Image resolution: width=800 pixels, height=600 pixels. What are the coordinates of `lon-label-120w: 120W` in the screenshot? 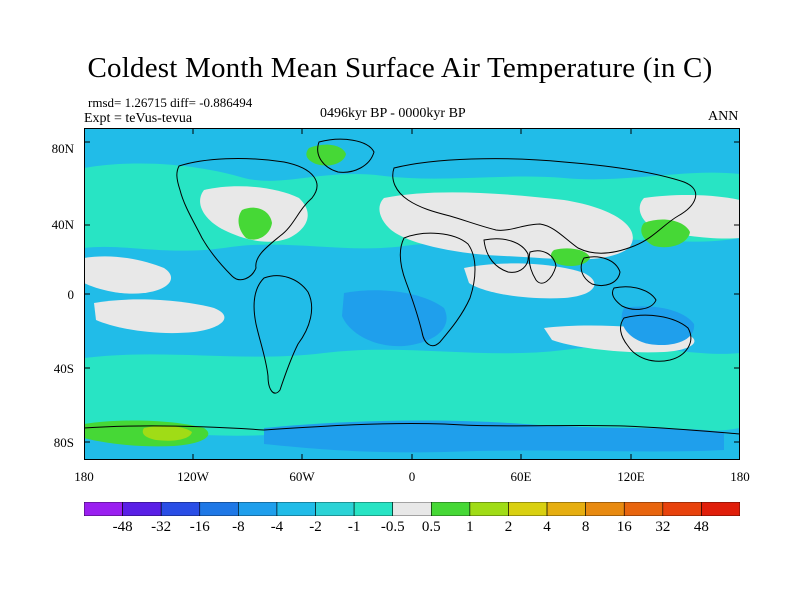 It's located at (193, 476).